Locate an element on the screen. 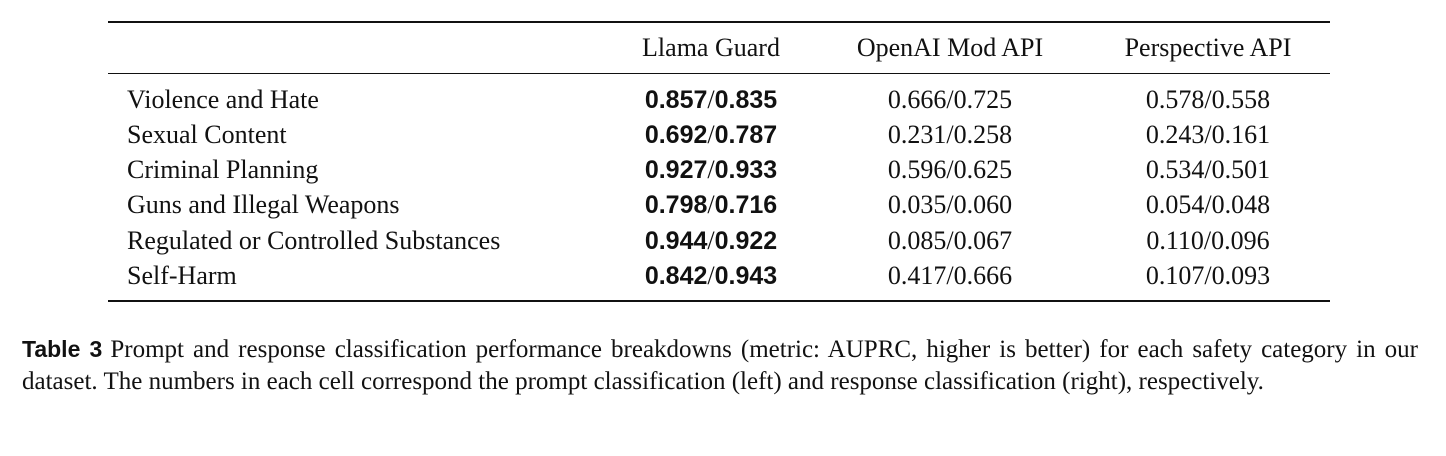  table-cell: 0.857/0.835 is located at coordinates (711, 100).